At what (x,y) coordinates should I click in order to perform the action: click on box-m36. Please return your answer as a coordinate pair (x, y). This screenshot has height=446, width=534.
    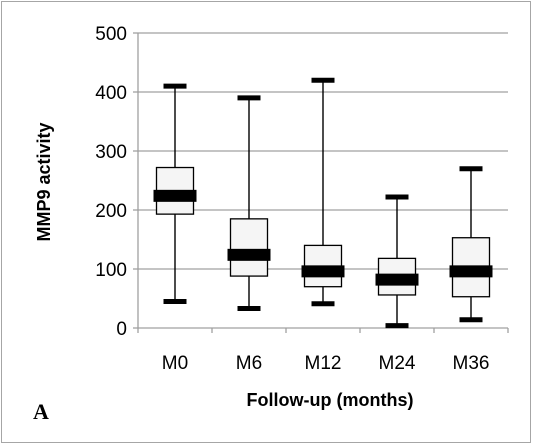
    Looking at the image, I should click on (471, 244).